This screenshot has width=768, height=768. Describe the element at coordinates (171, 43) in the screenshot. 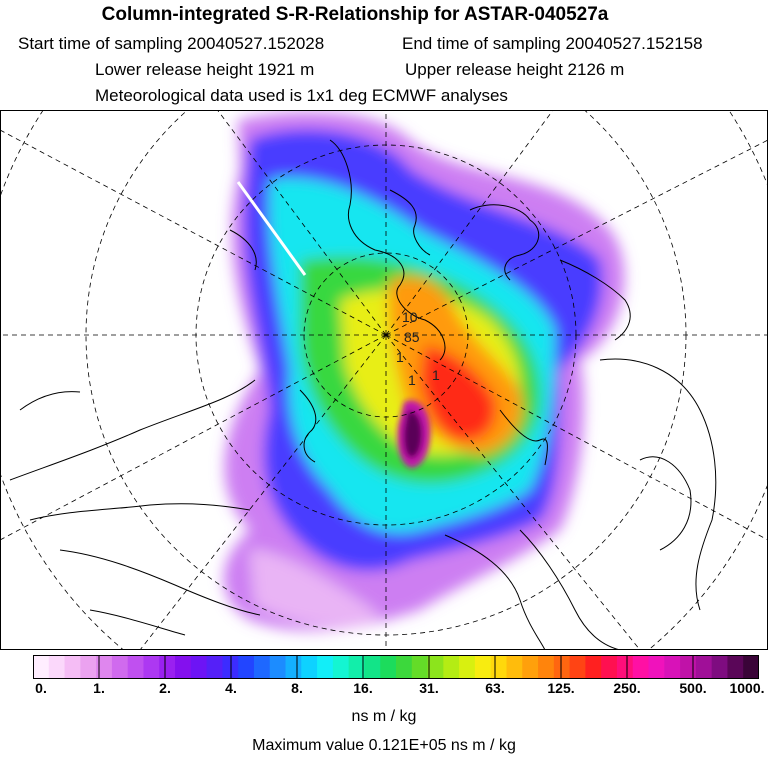

I see `start-time-label: Start time of sampling 20040527.152028` at that location.